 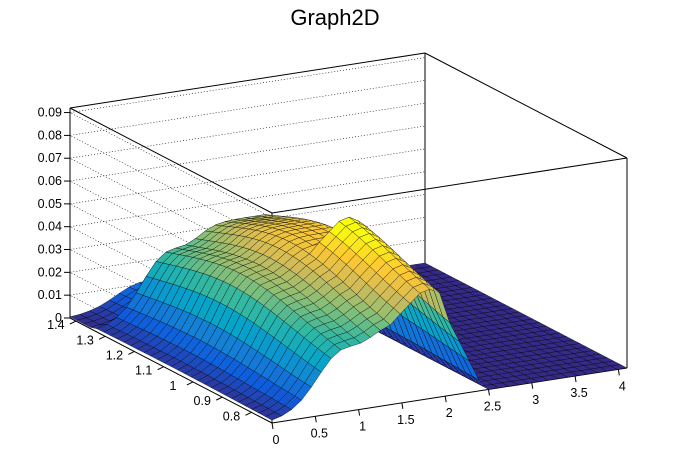 I want to click on z-tick-label: 0, so click(x=58, y=318).